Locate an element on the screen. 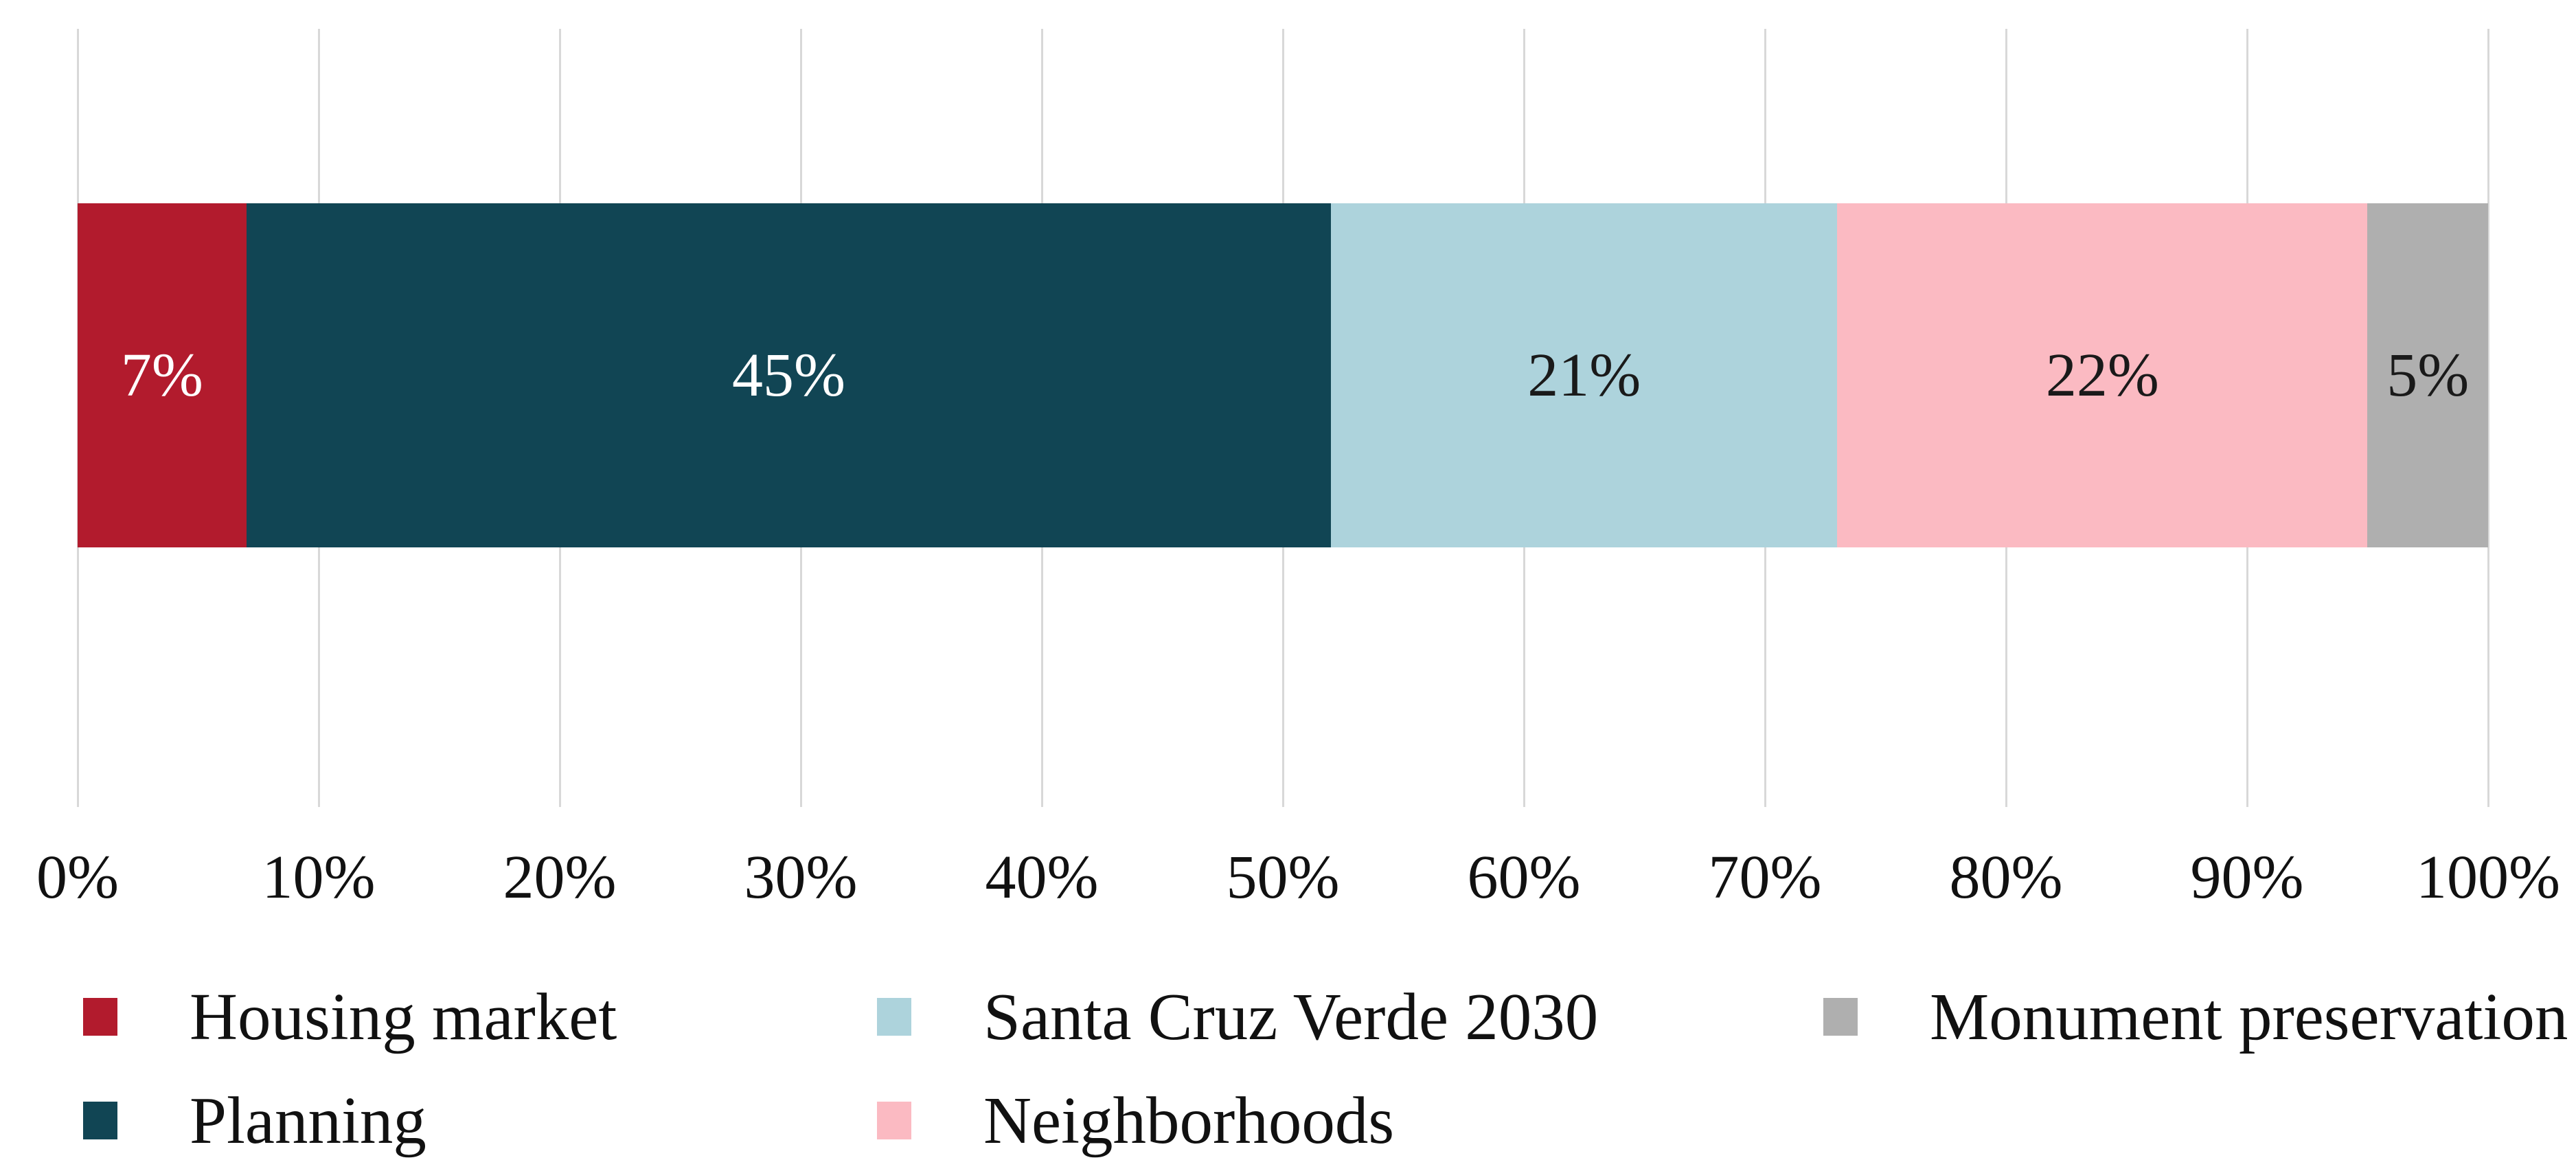  bar-segment-santa-cruz-verde-2030: 21% is located at coordinates (1584, 375).